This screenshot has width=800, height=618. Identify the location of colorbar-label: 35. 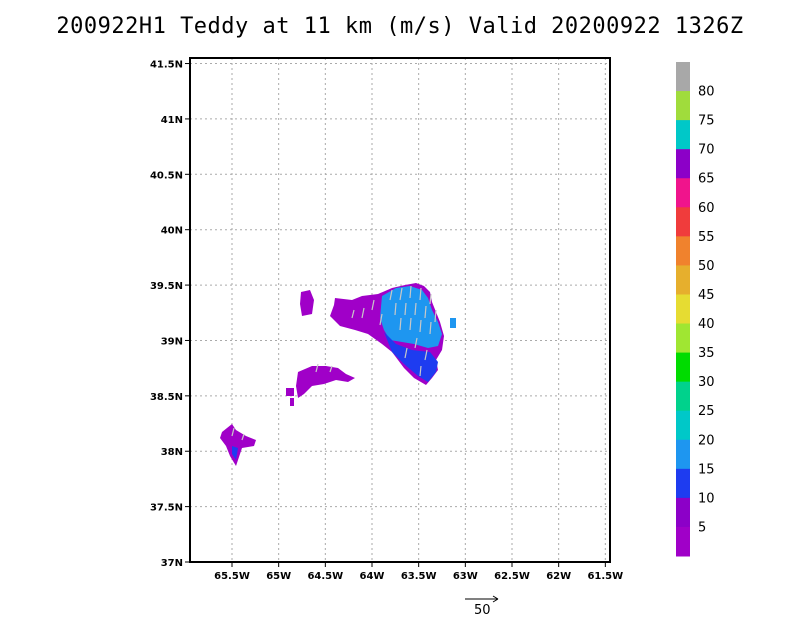
(706, 353).